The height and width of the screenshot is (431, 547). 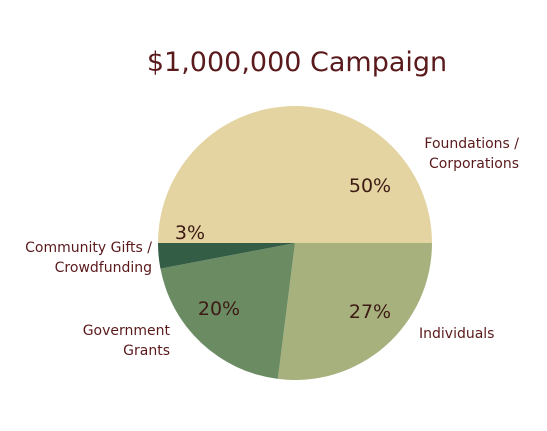 What do you see at coordinates (190, 233) in the screenshot?
I see `pct-label-community-gifts-crowdfunding: 3%` at bounding box center [190, 233].